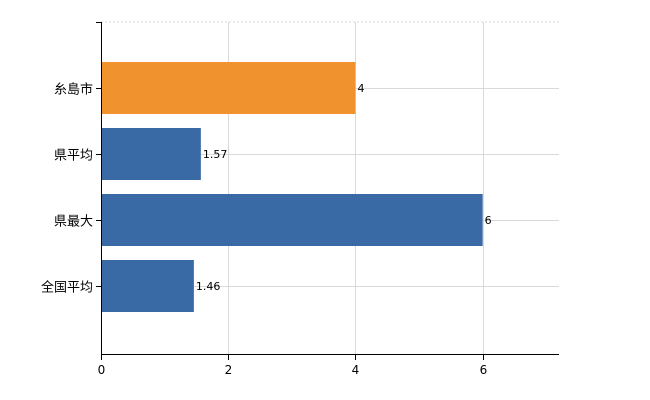 This screenshot has width=650, height=400. I want to click on category-label-1: 県平均, so click(73, 156).